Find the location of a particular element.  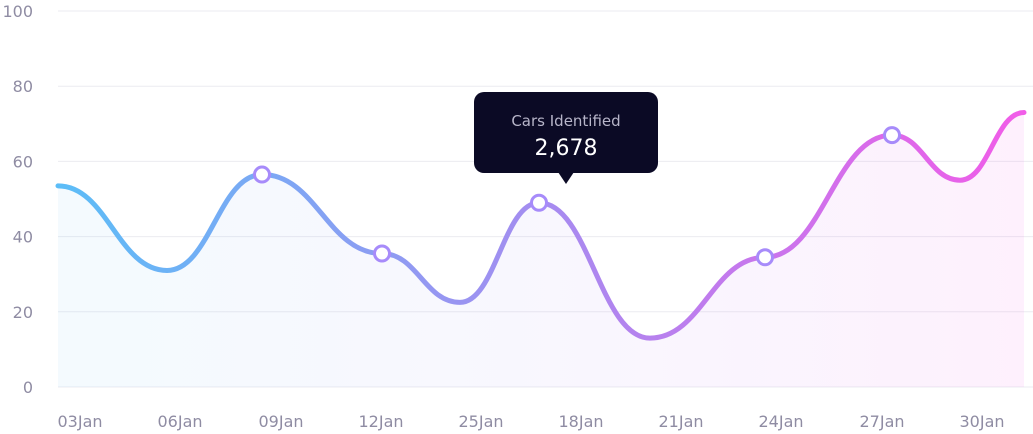

x-tick-label: 25Jan is located at coordinates (480, 421).